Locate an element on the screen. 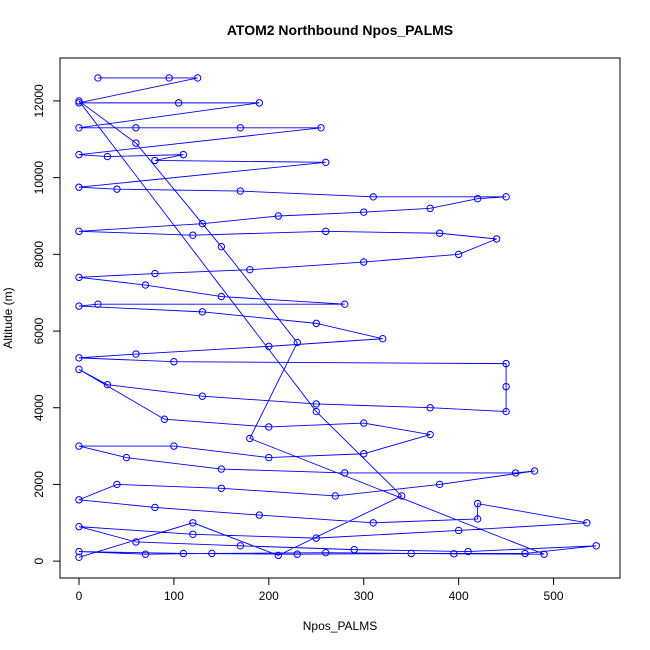 This screenshot has height=650, width=650. x-tick-label: 300 is located at coordinates (364, 596).